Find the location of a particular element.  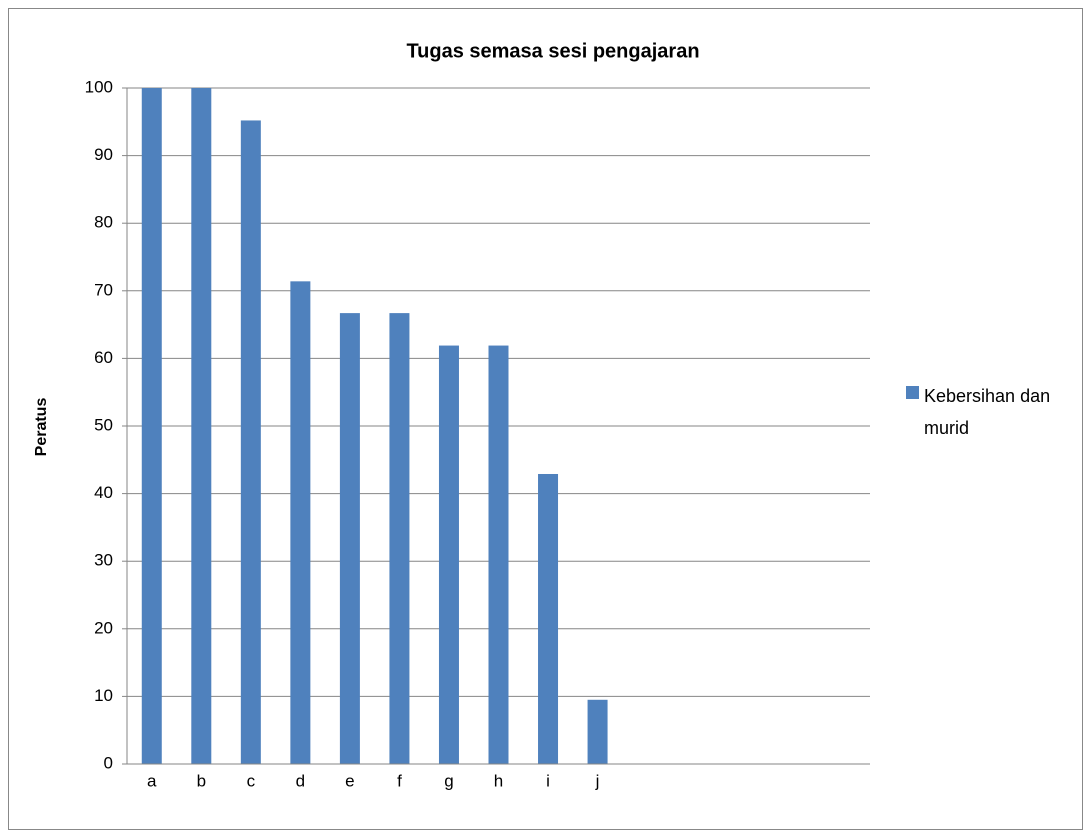

x-tick-label: a is located at coordinates (152, 780).